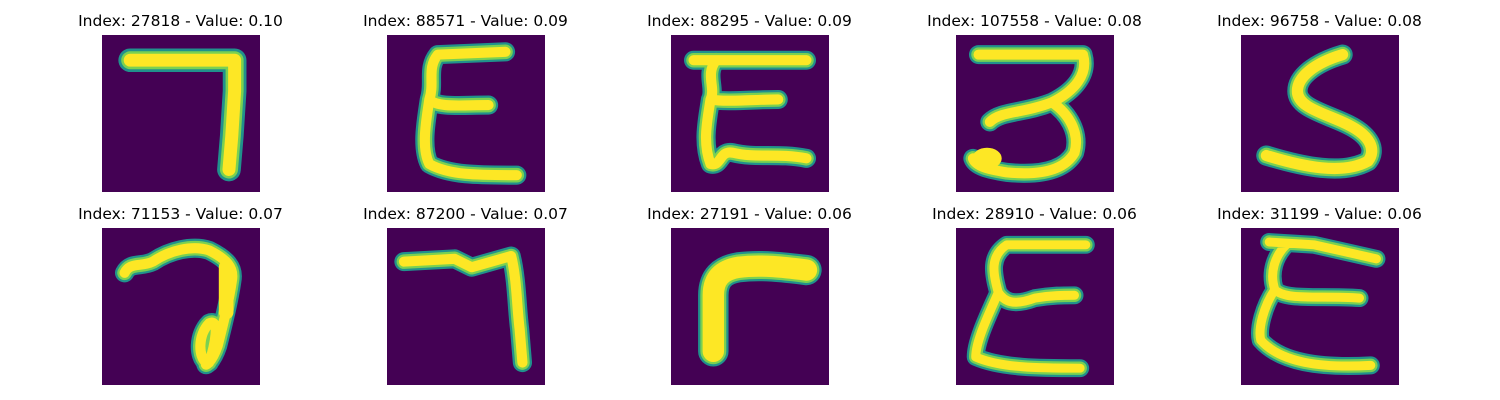 This screenshot has width=1500, height=400. What do you see at coordinates (465, 21) in the screenshot?
I see `sample-title: Index: 88571 - Value: 0.09` at bounding box center [465, 21].